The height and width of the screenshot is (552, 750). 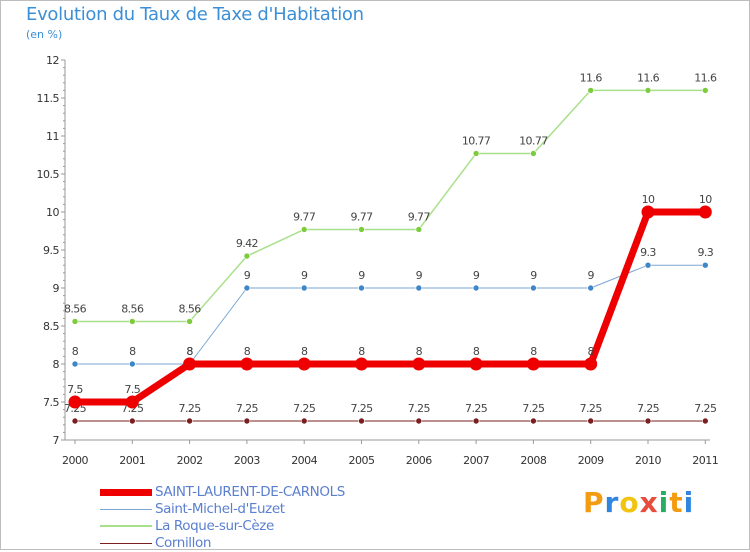 What do you see at coordinates (75, 460) in the screenshot?
I see `x-tick-label: 2000` at bounding box center [75, 460].